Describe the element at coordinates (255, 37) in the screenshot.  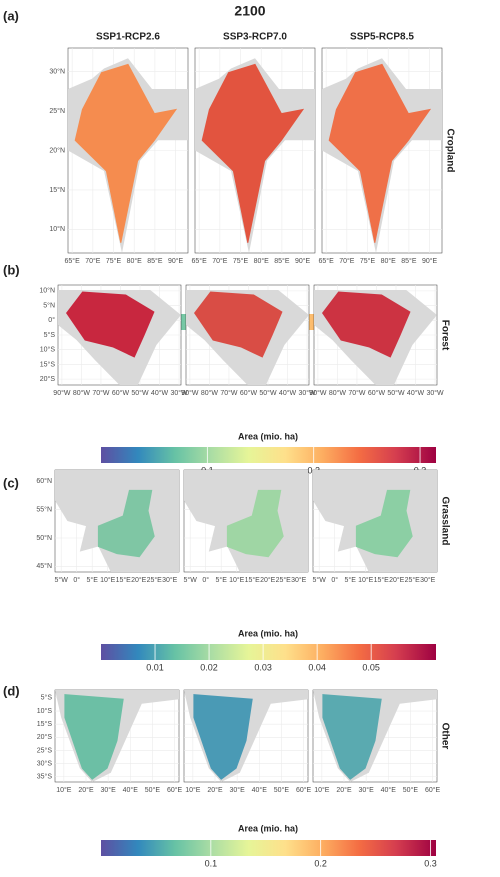
I see `column-header: SSP3-RCP7.0` at that location.